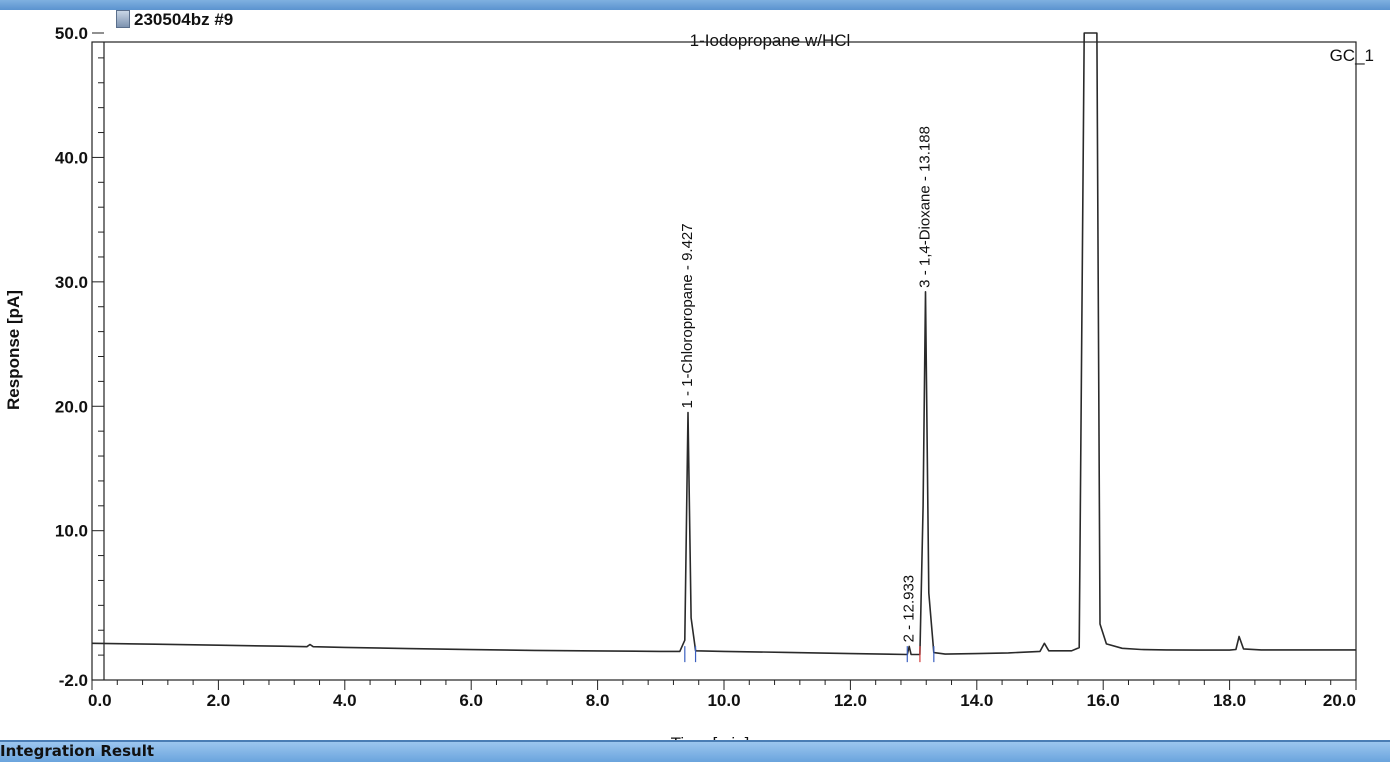  What do you see at coordinates (850, 700) in the screenshot?
I see `x-tick-label: 12.0` at bounding box center [850, 700].